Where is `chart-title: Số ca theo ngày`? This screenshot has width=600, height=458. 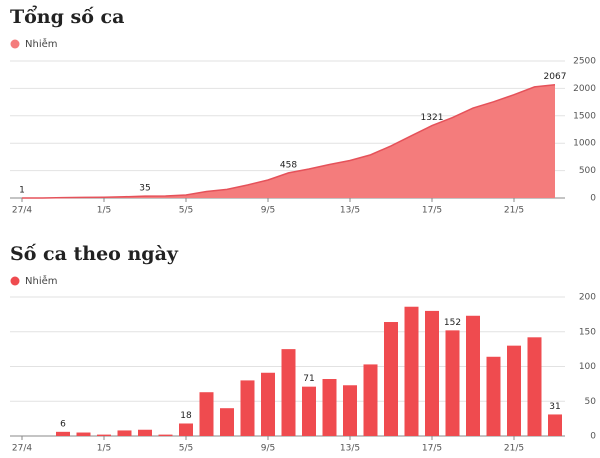
chart-title: Số ca theo ngày is located at coordinates (94, 254).